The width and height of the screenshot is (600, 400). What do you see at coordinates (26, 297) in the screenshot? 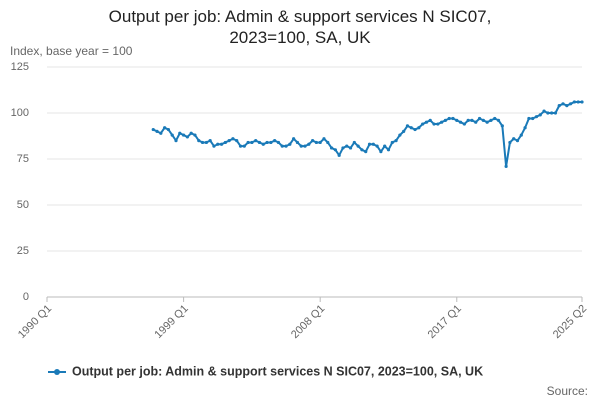
I see `y-tick-label: 0` at bounding box center [26, 297].